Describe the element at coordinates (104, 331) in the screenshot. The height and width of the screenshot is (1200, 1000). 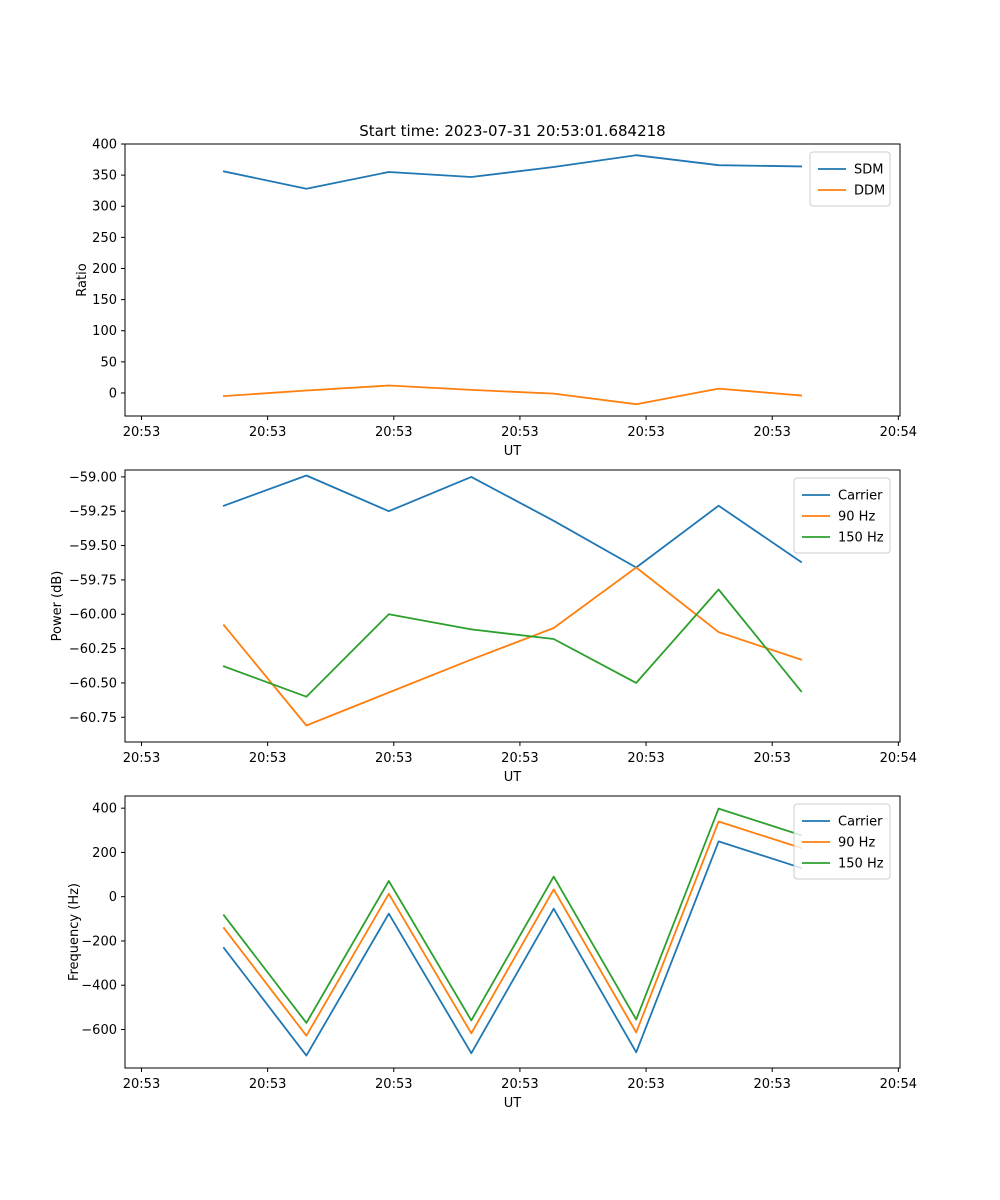
I see `y-tick-label: 100` at that location.